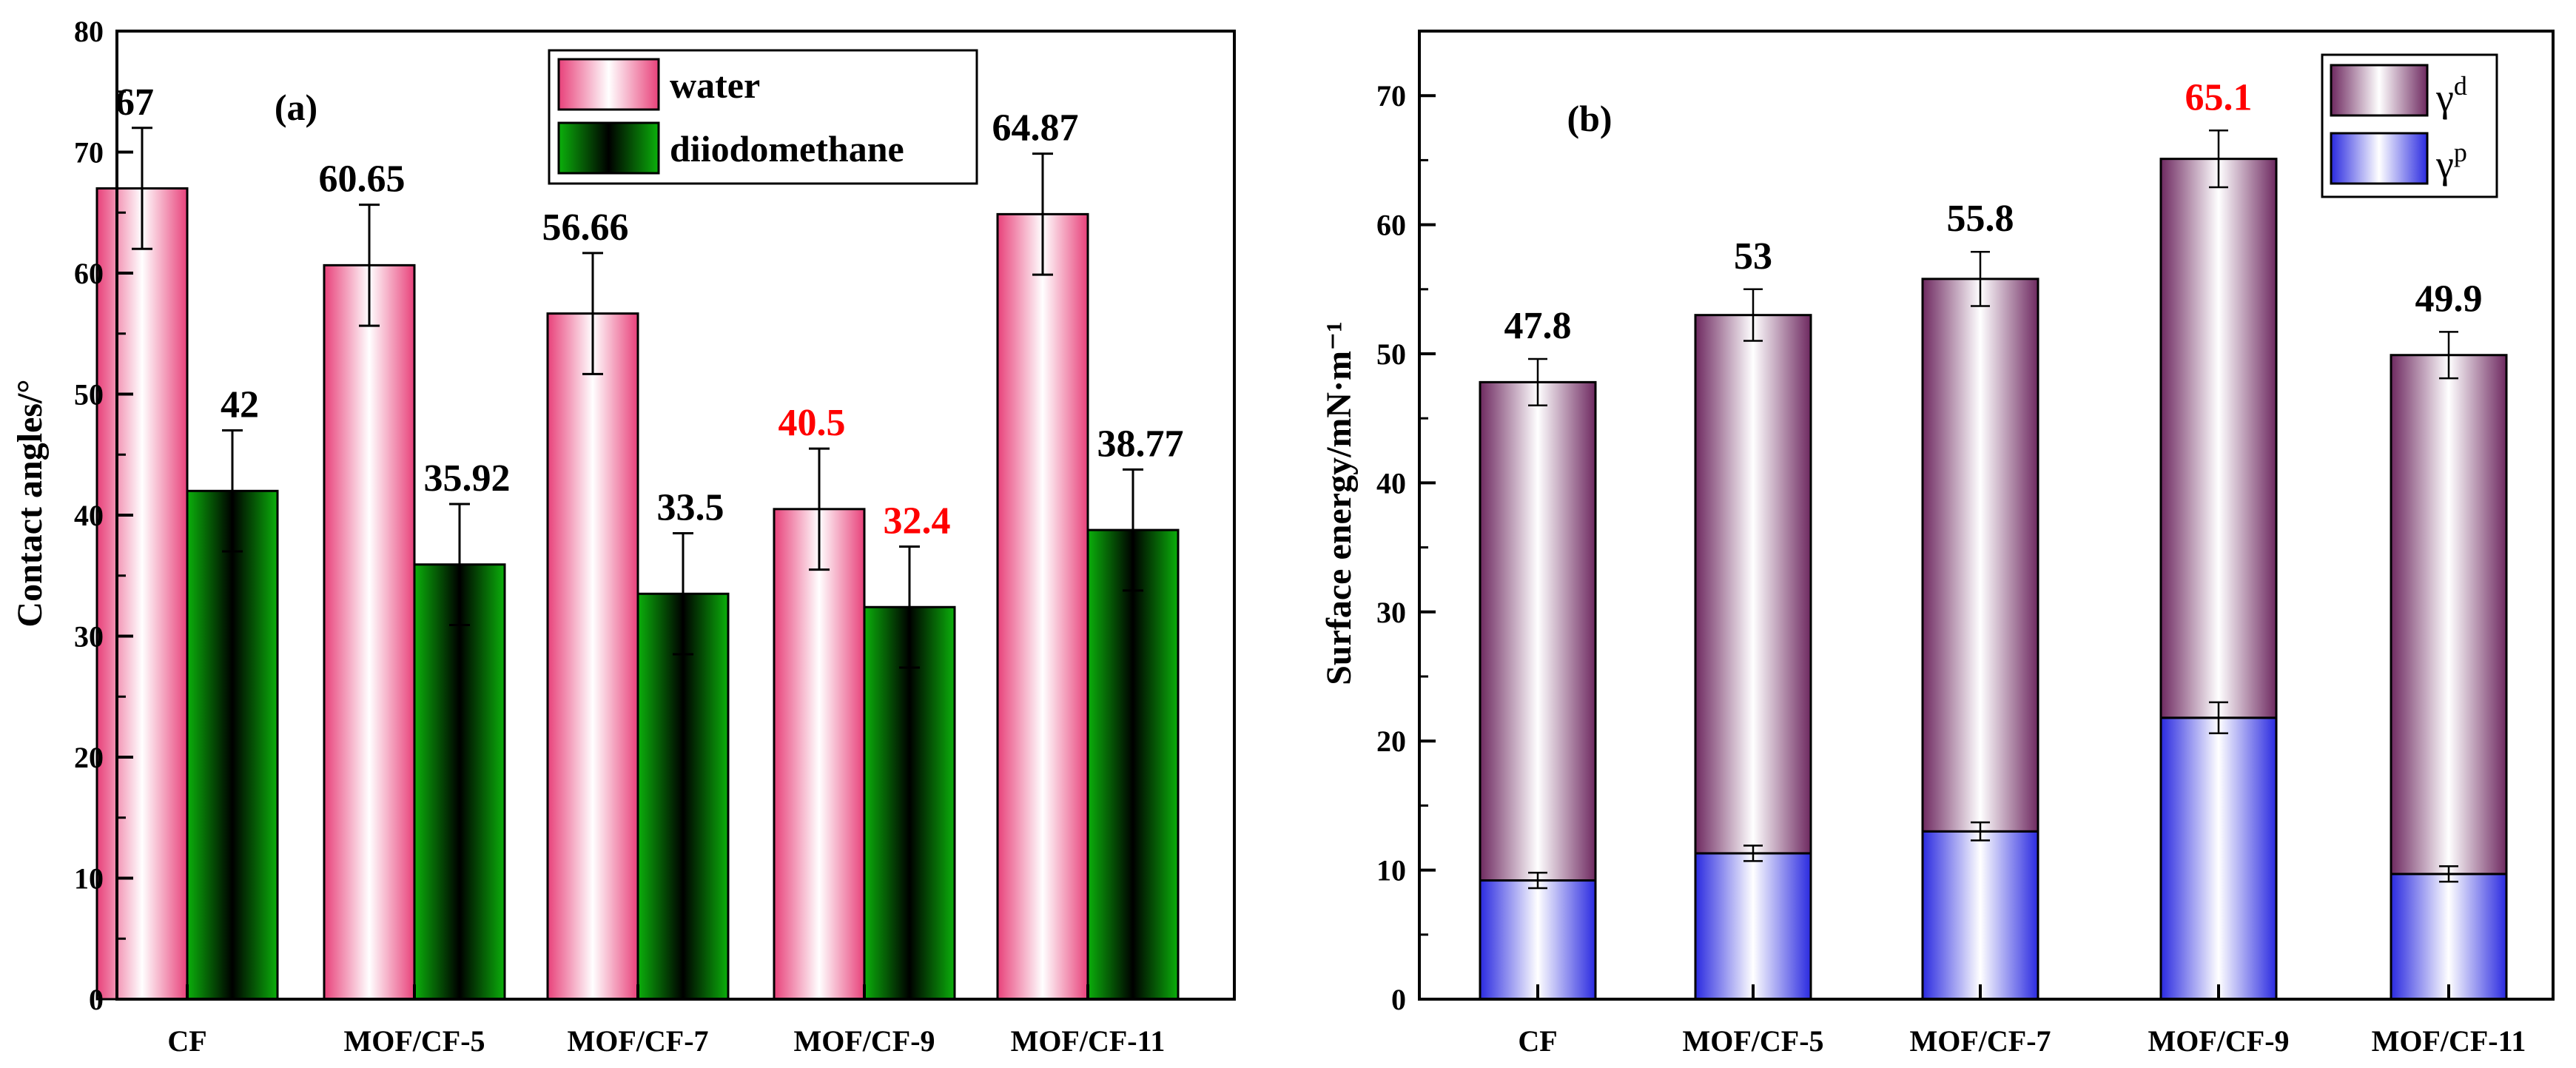 The height and width of the screenshot is (1068, 2576). Describe the element at coordinates (2449, 299) in the screenshot. I see `total-label-4: 49.9` at that location.